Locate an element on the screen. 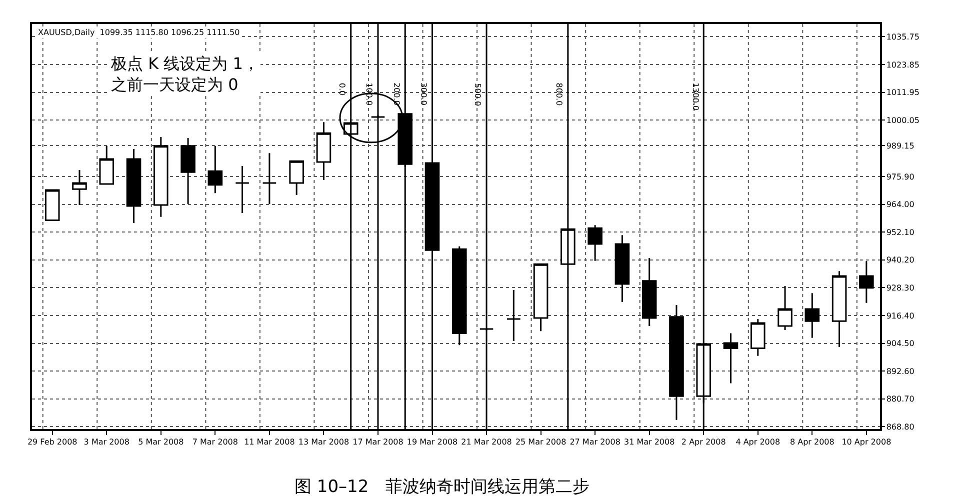 The image size is (961, 497). y-tick-label: 964.00 is located at coordinates (900, 205).